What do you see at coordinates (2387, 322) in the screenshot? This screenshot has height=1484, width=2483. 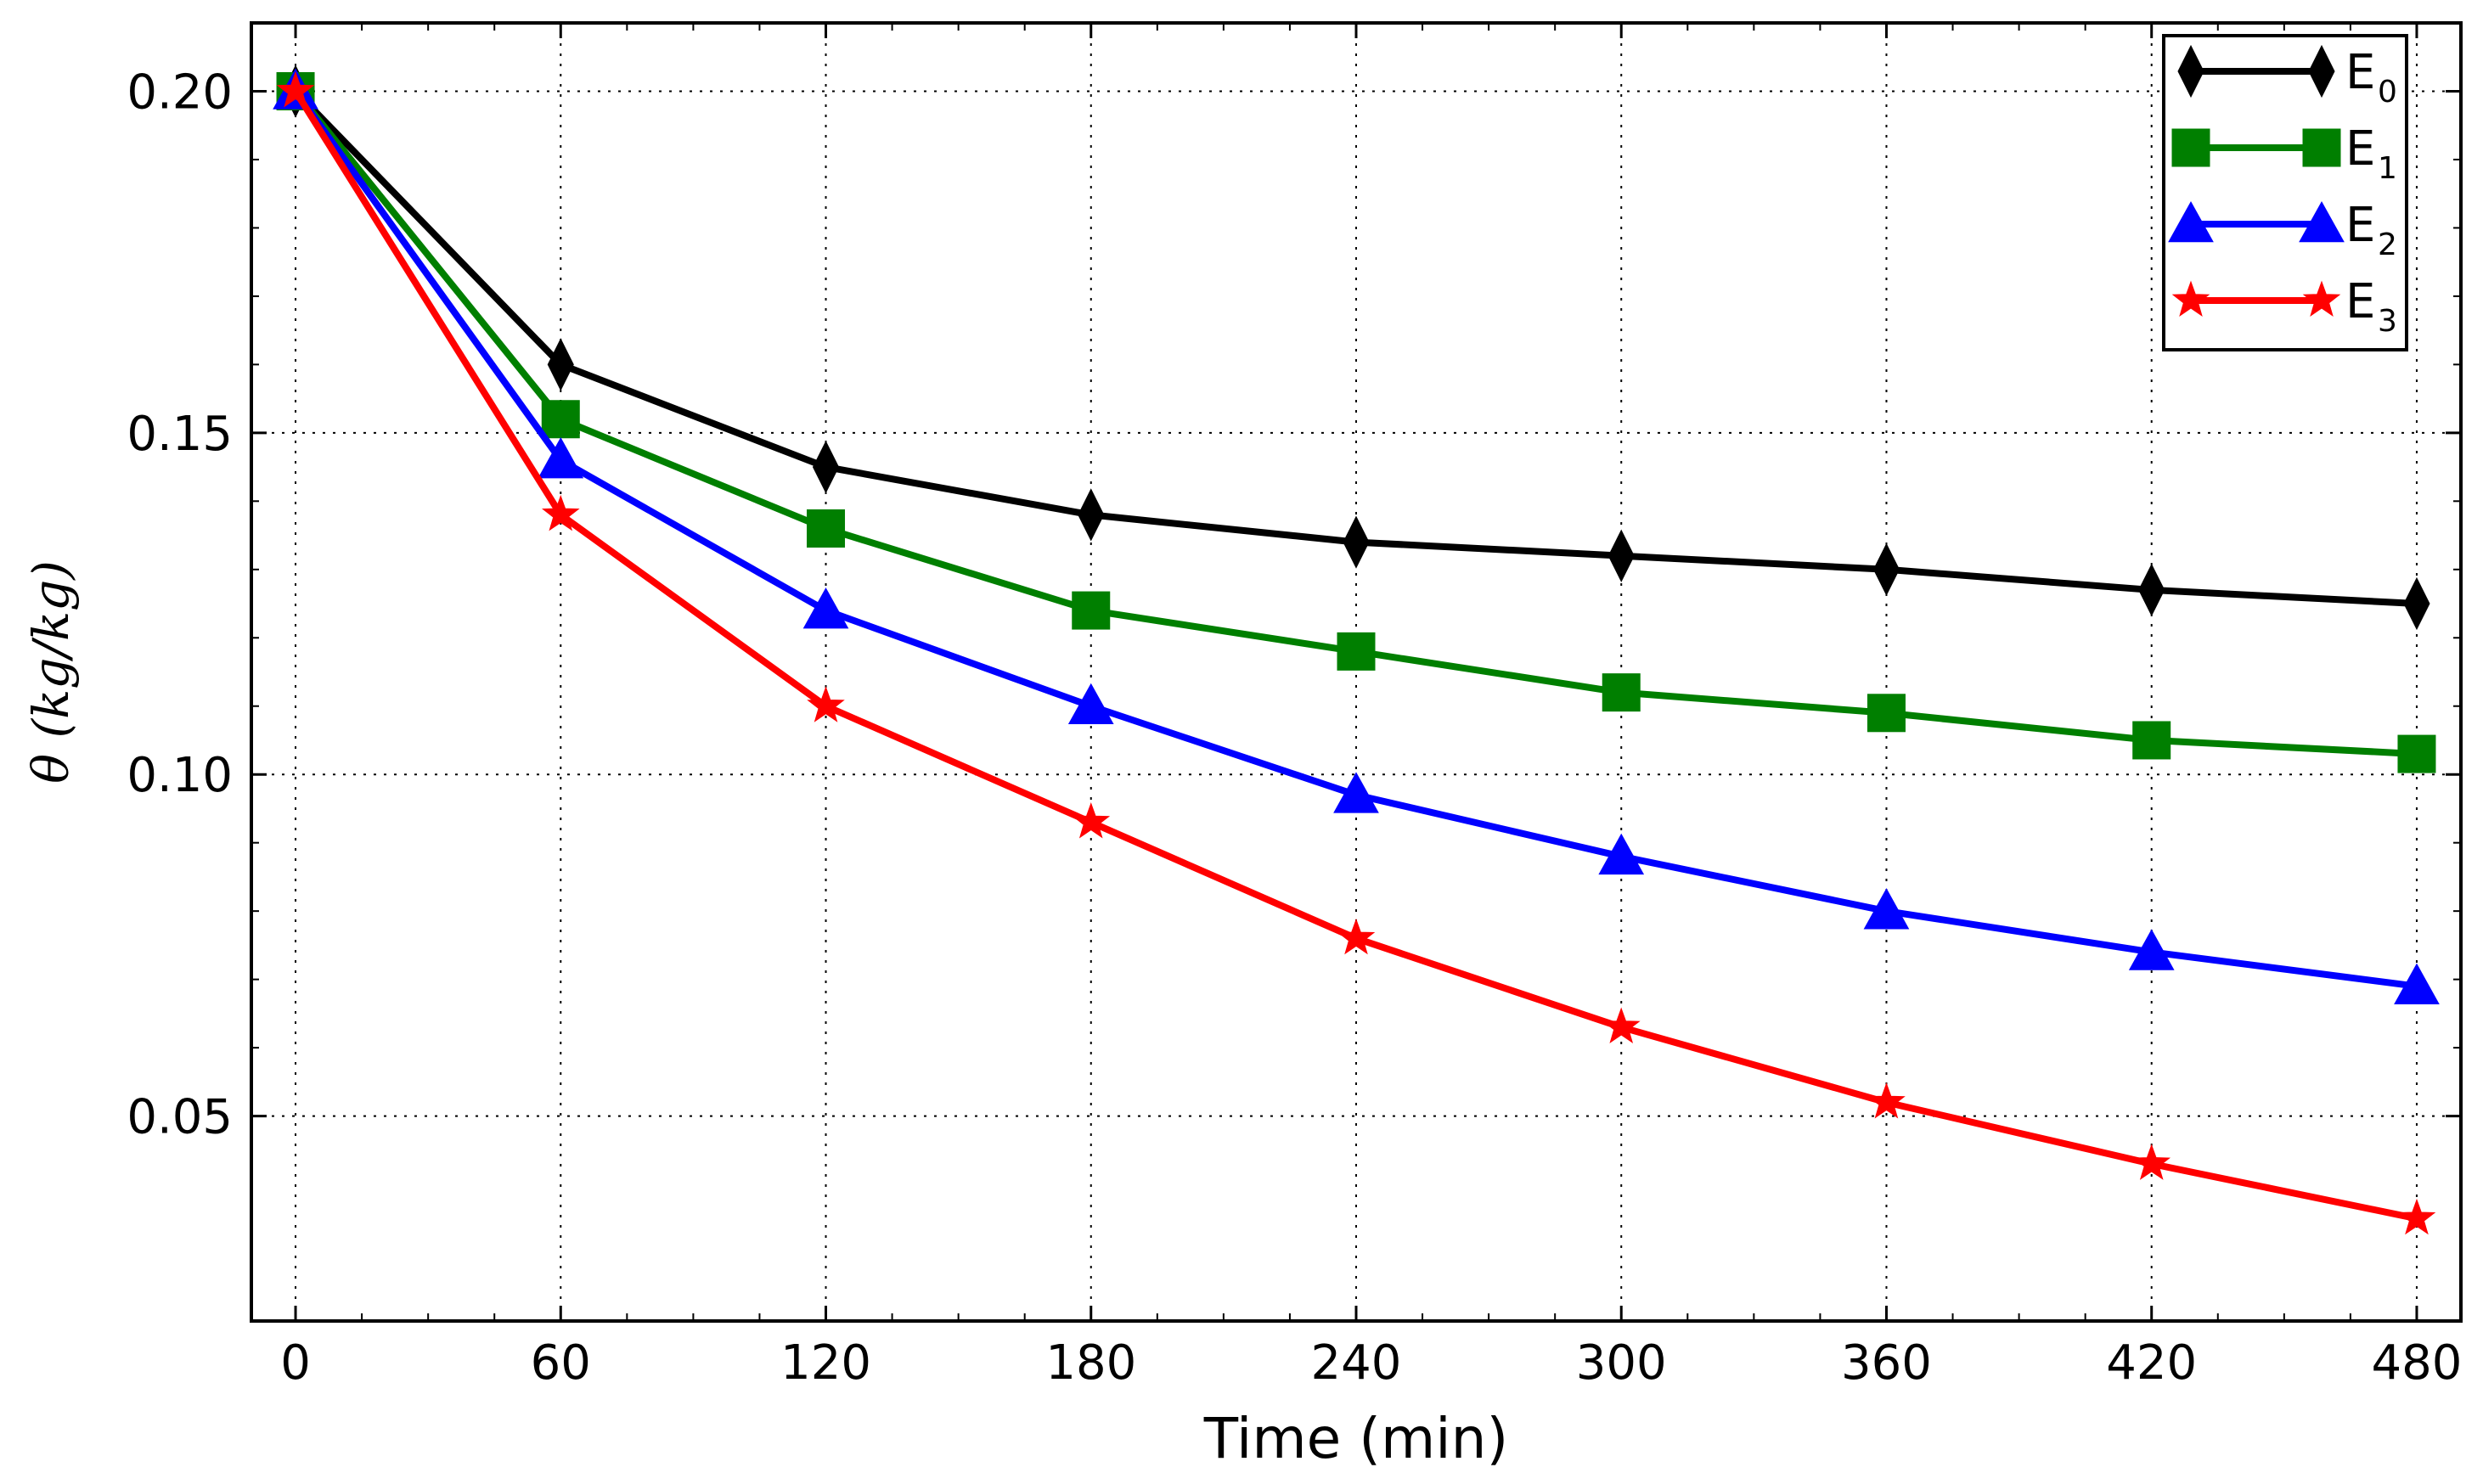 I see `legend-label-subscript: 3` at bounding box center [2387, 322].